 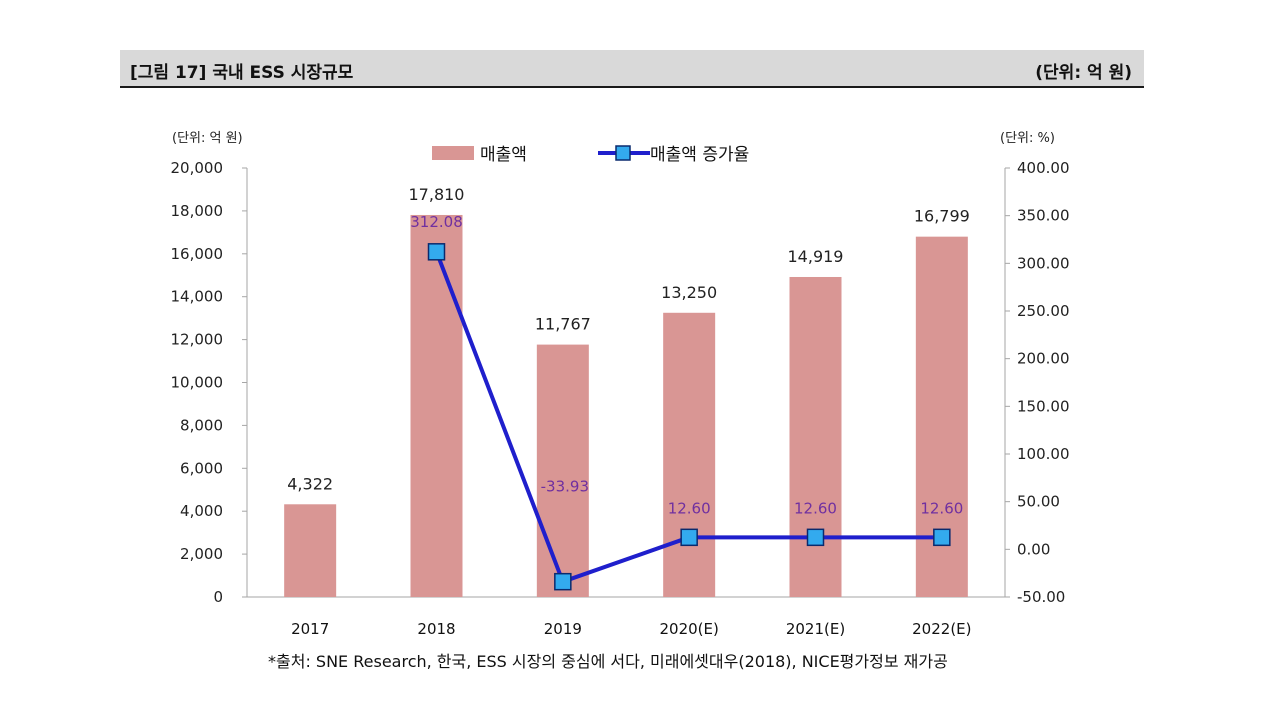 What do you see at coordinates (565, 487) in the screenshot?
I see `line-value-label: -33.93` at bounding box center [565, 487].